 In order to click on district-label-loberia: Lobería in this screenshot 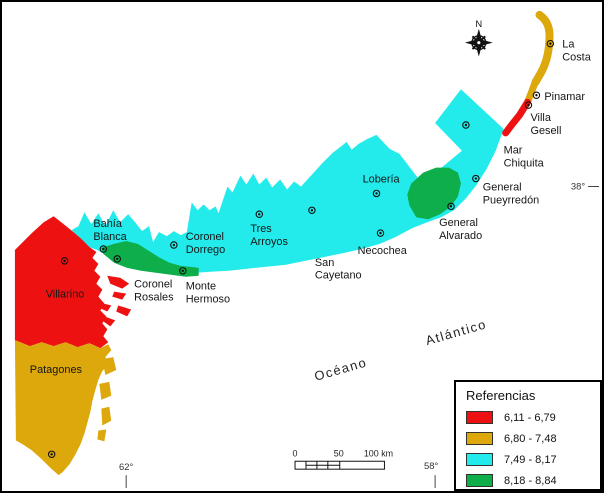, I will do `click(382, 180)`.